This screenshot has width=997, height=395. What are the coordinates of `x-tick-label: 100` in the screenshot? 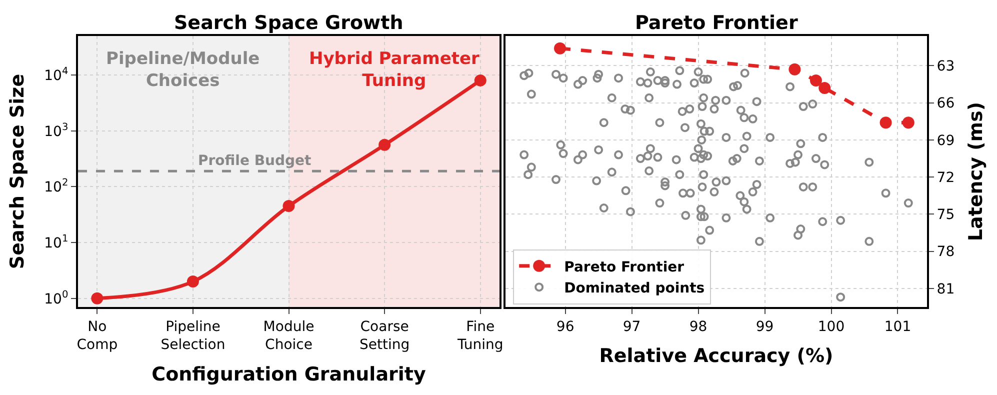 It's located at (831, 326).